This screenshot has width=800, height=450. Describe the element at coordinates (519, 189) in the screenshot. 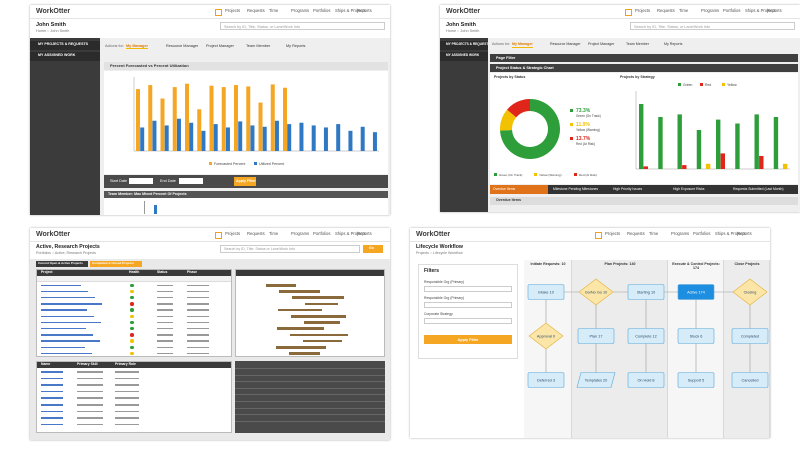

I see `bottom-tab: Overdue Items` at that location.